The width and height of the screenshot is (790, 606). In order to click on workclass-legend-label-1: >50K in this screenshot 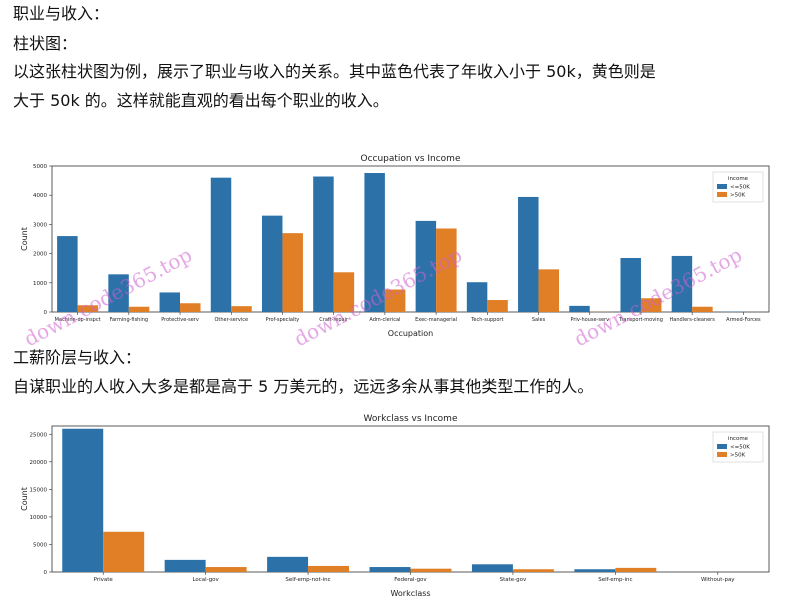, I will do `click(738, 456)`.